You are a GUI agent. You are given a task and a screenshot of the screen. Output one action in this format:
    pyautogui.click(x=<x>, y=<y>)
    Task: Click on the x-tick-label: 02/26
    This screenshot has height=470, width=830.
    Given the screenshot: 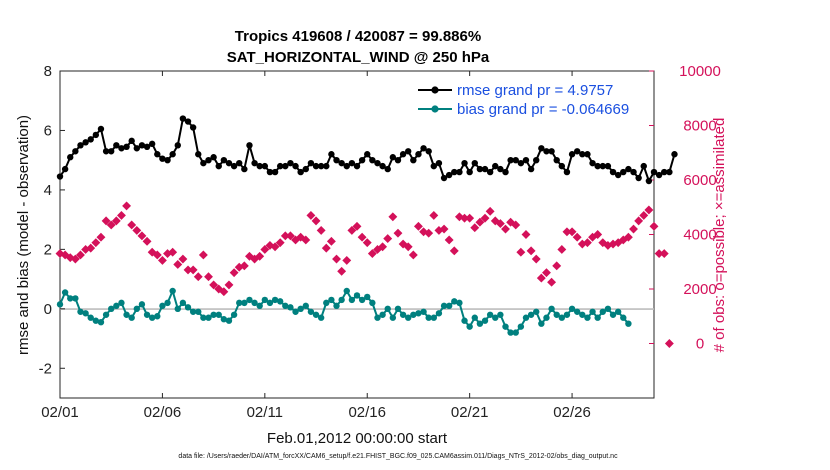 What is the action you would take?
    pyautogui.click(x=572, y=412)
    